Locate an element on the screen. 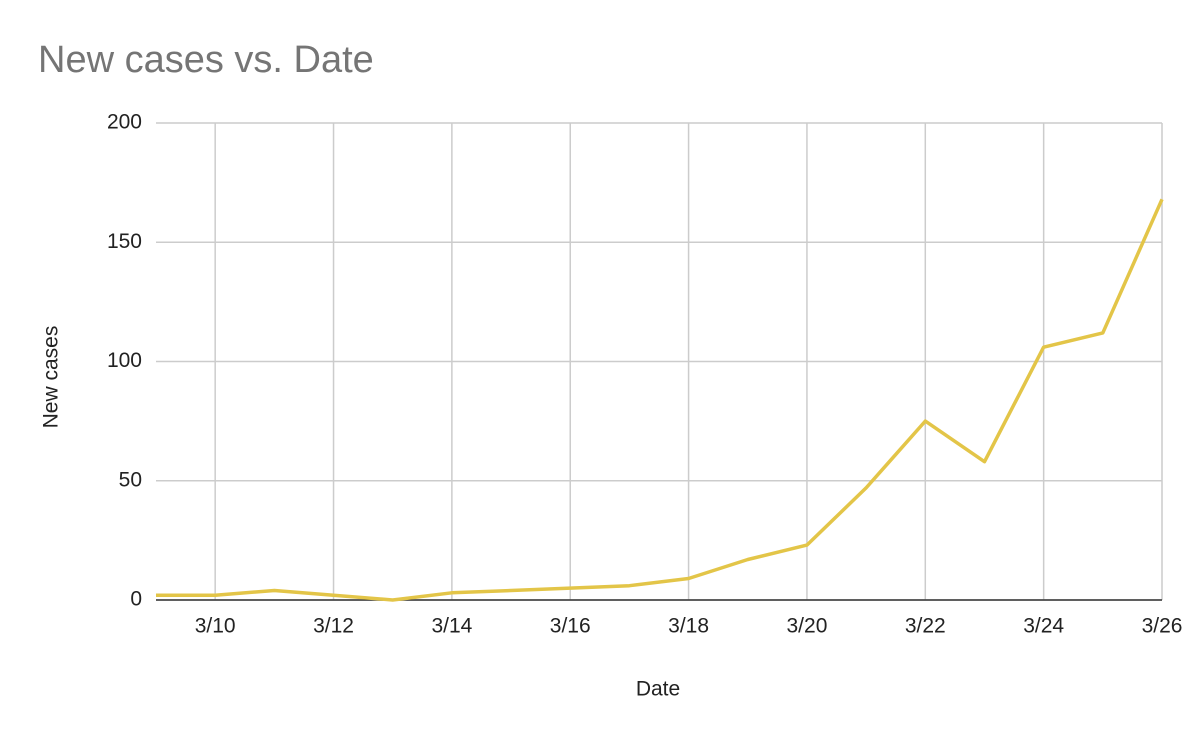 The image size is (1200, 742). y-tick-label: 100 is located at coordinates (124, 360).